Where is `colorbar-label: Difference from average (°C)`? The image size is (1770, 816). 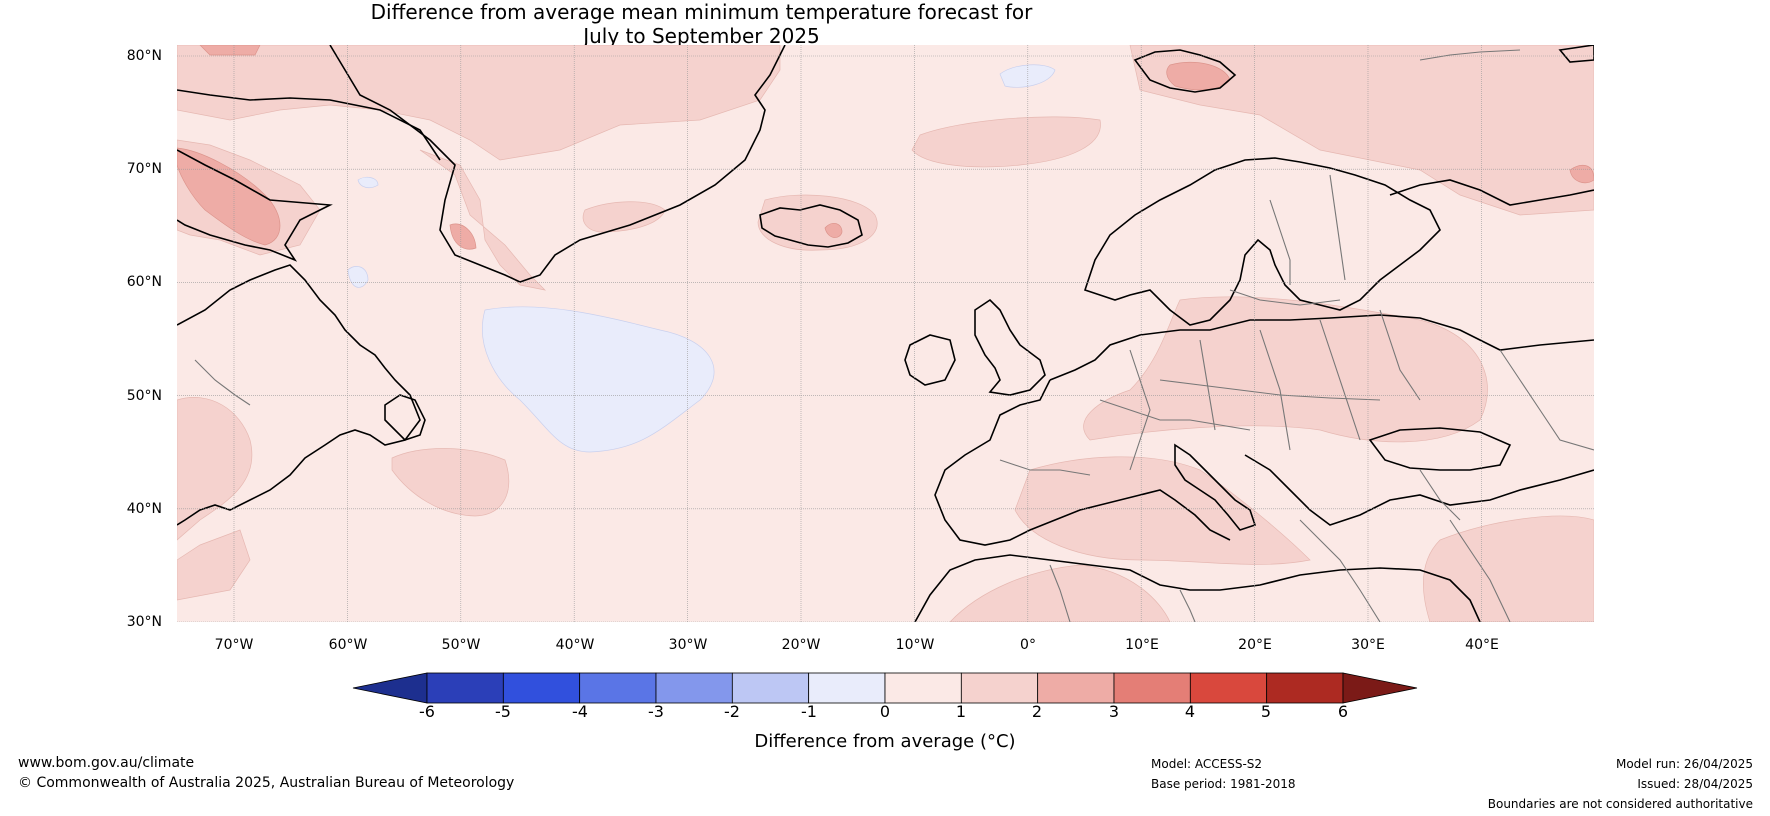 colorbar-label: Difference from average (°C) is located at coordinates (885, 741).